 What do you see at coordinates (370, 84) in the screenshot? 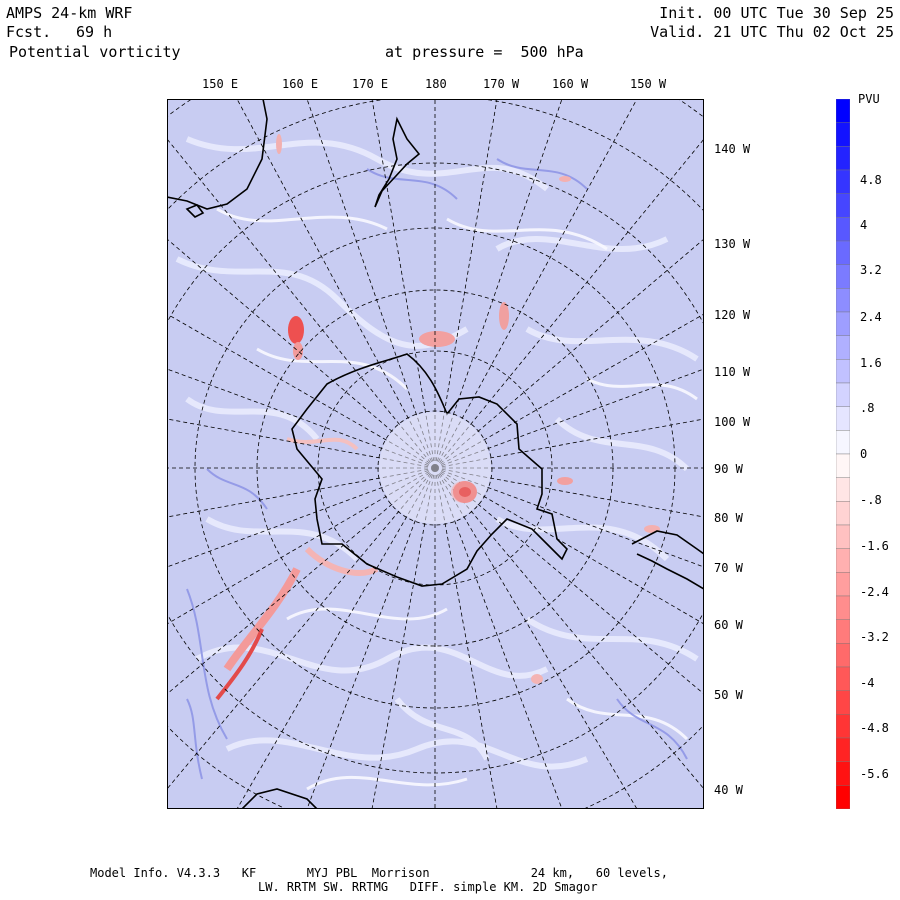
I see `lon-label-top: 170 E` at bounding box center [370, 84].